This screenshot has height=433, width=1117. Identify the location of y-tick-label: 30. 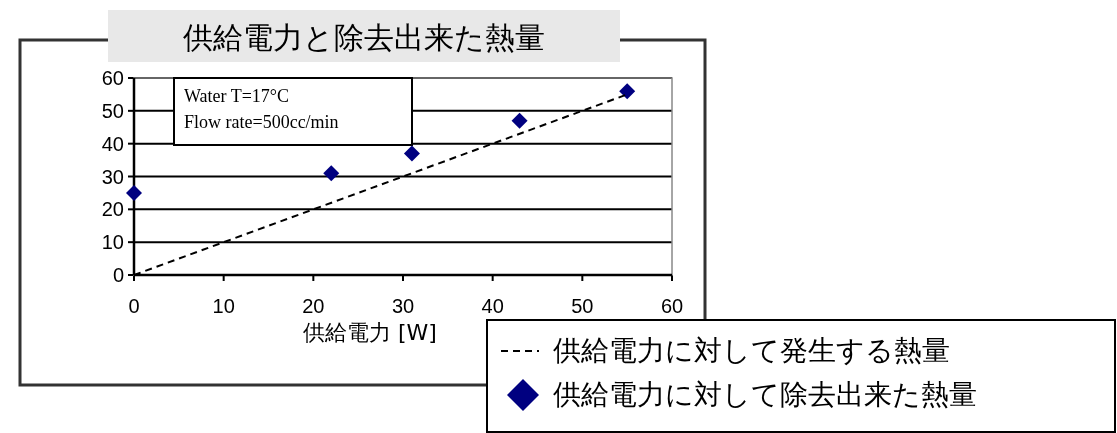
(112, 176).